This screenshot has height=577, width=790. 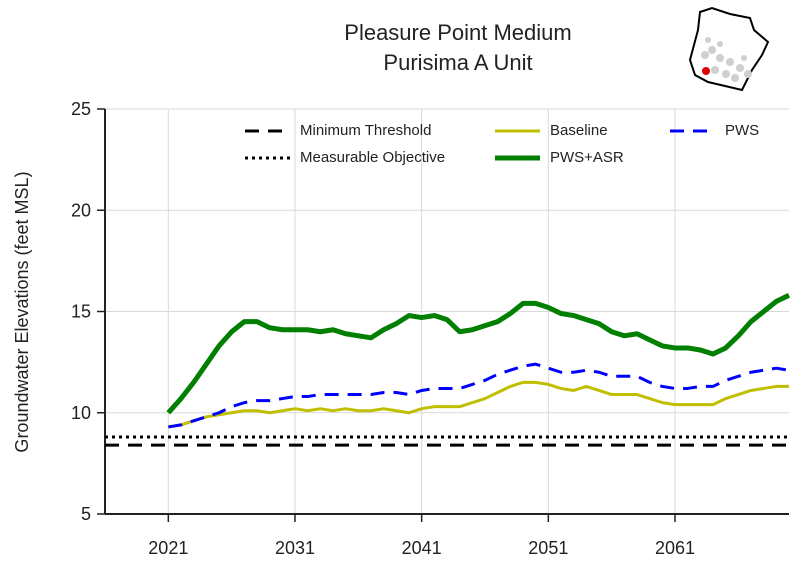 What do you see at coordinates (365, 130) in the screenshot?
I see `legend-label: Minimum Threshold` at bounding box center [365, 130].